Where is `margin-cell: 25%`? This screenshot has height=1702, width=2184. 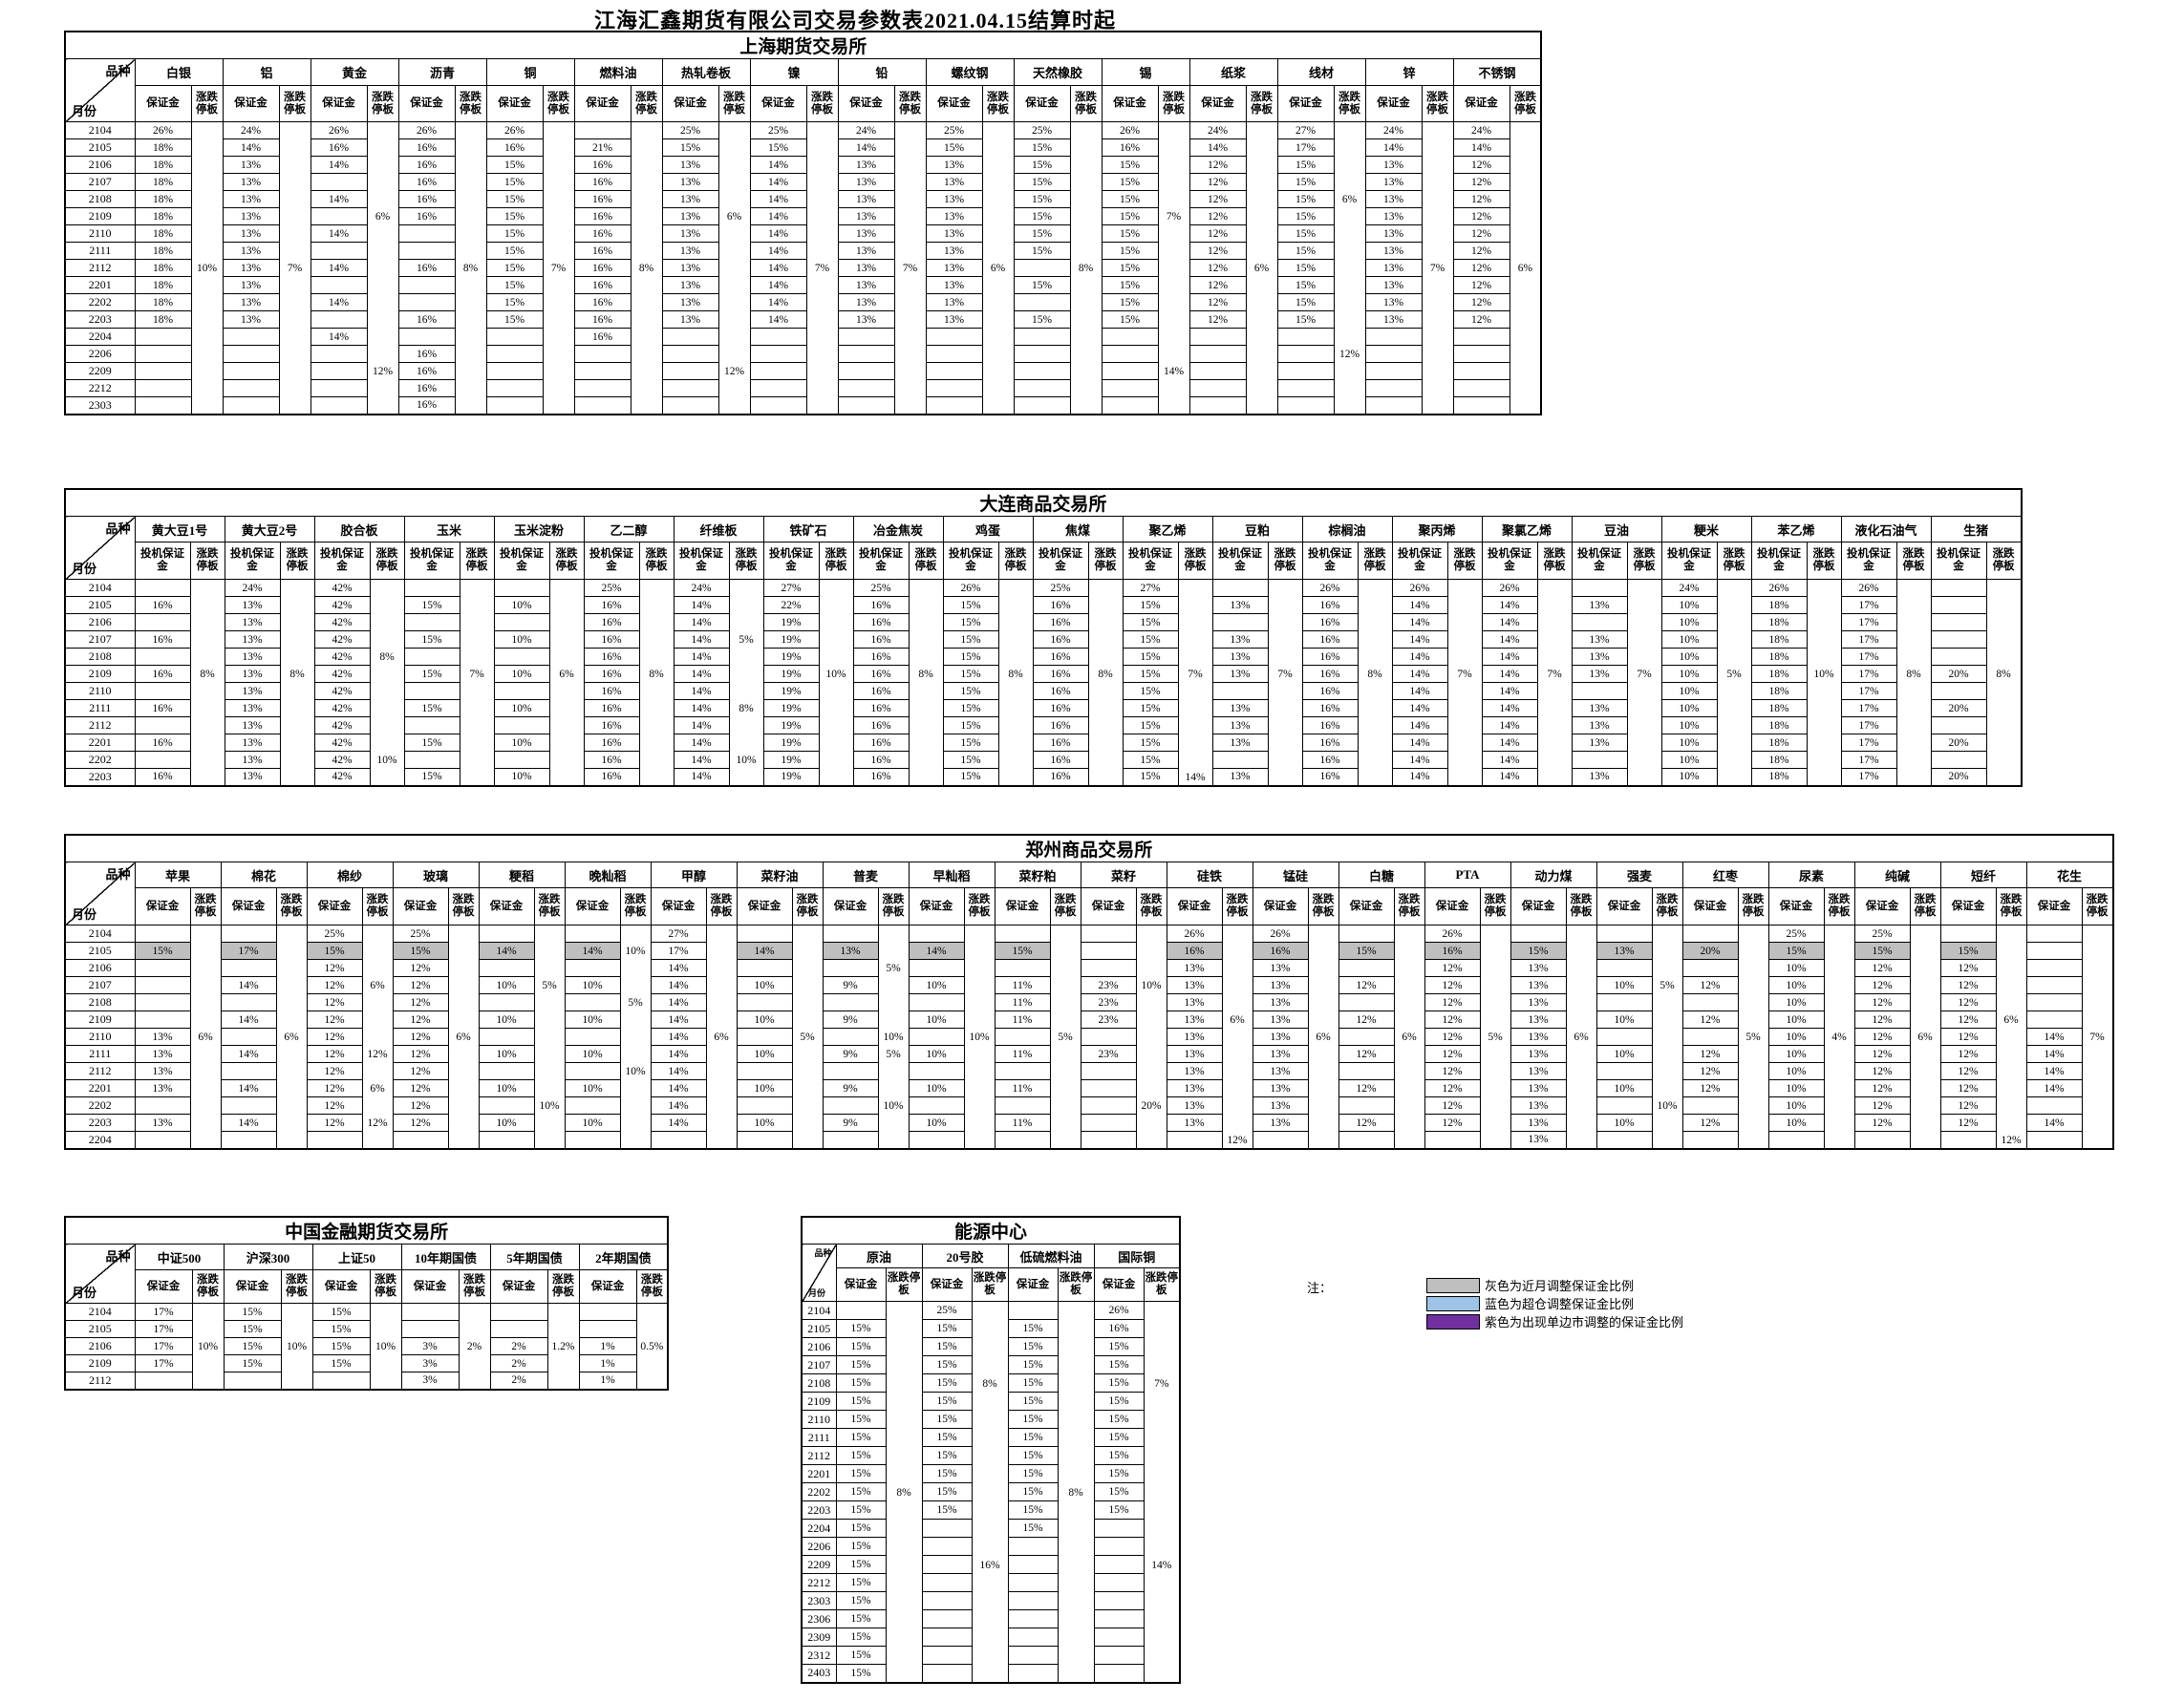 margin-cell: 25% is located at coordinates (690, 130).